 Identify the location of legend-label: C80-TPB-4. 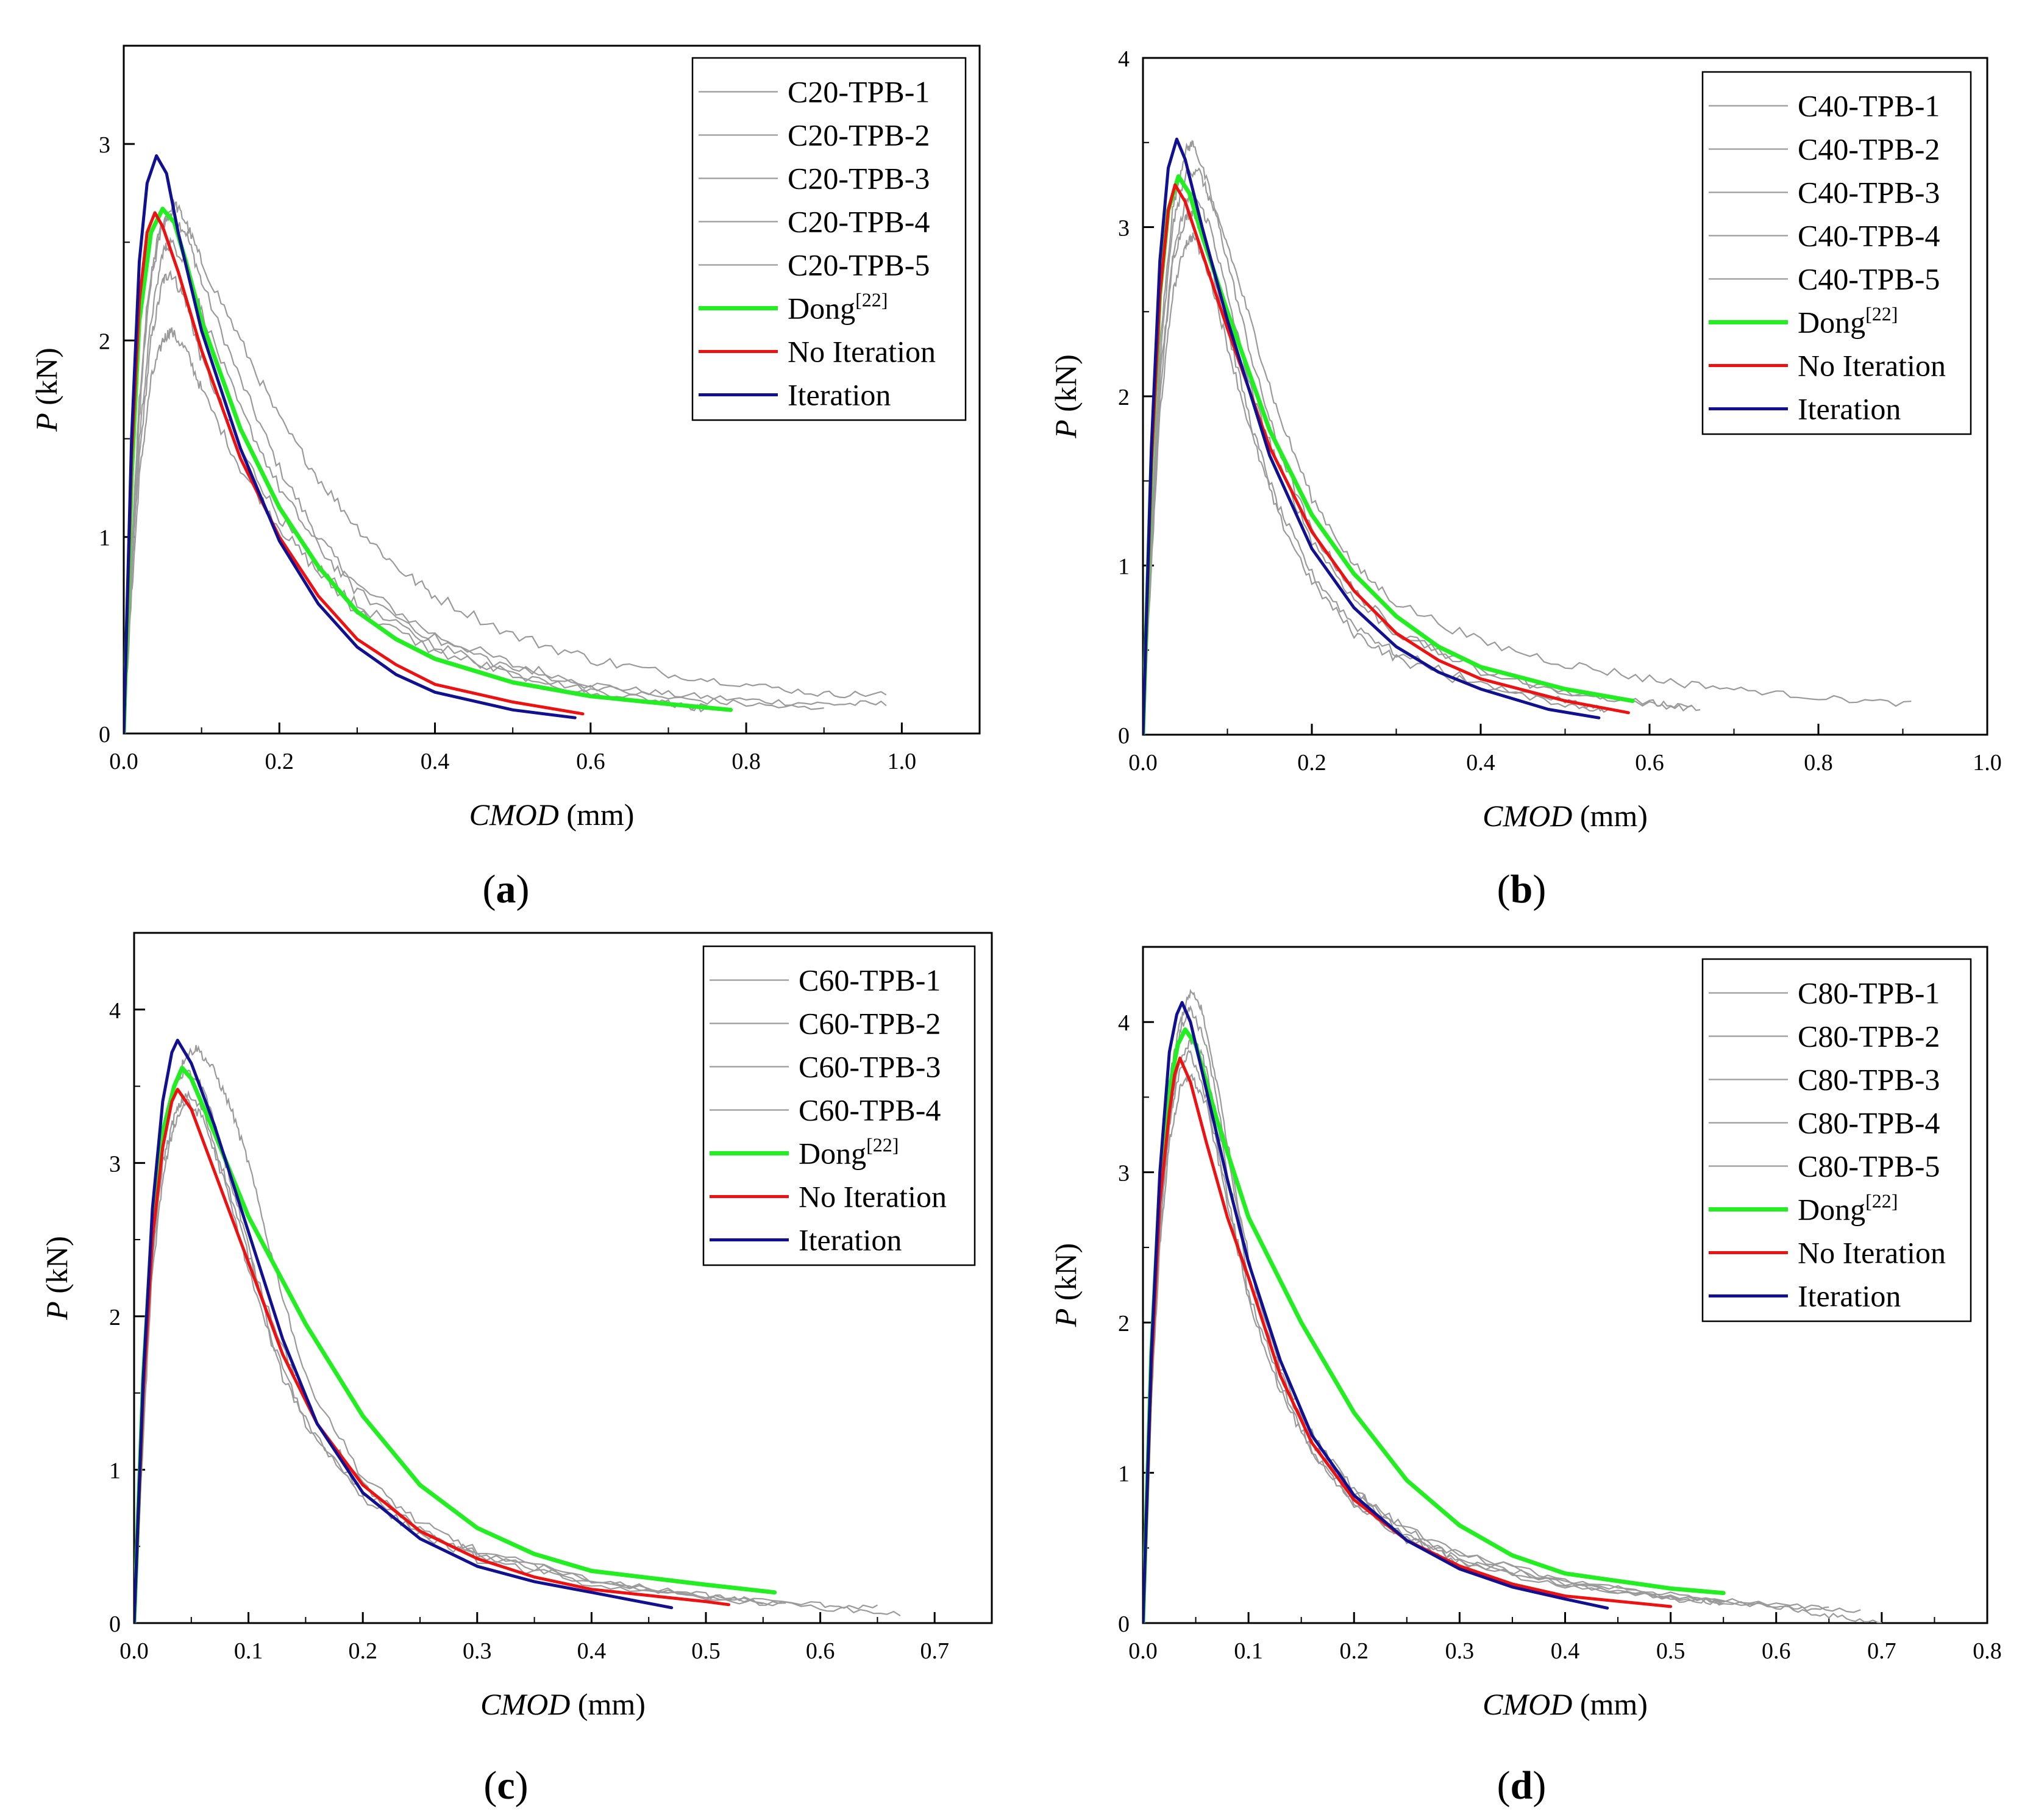
(1869, 1123).